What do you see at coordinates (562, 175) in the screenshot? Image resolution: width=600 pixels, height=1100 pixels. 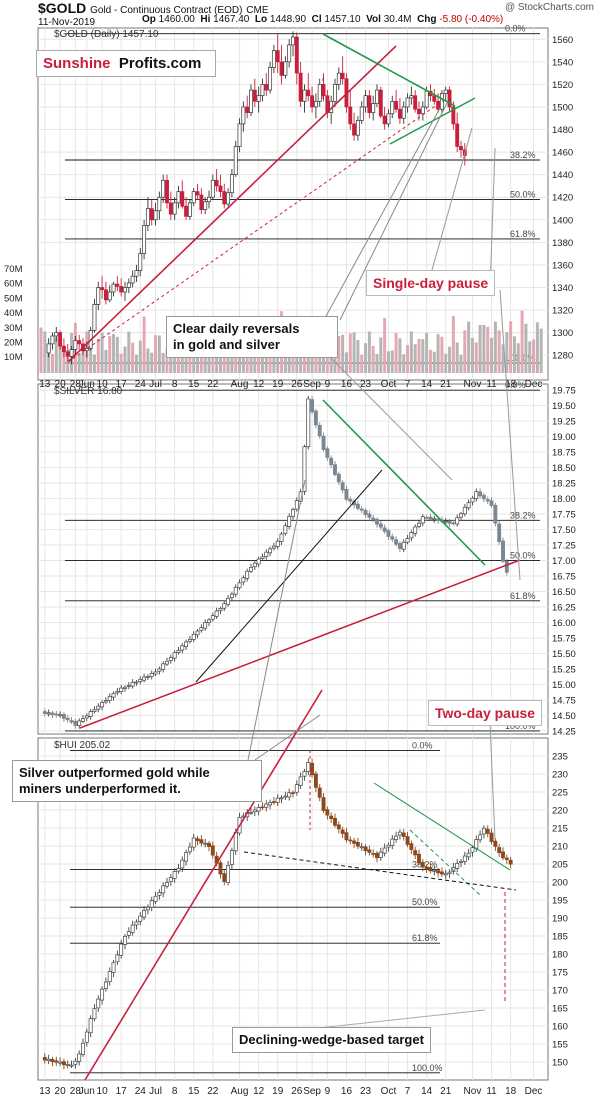 I see `y-tick-label: 1440` at bounding box center [562, 175].